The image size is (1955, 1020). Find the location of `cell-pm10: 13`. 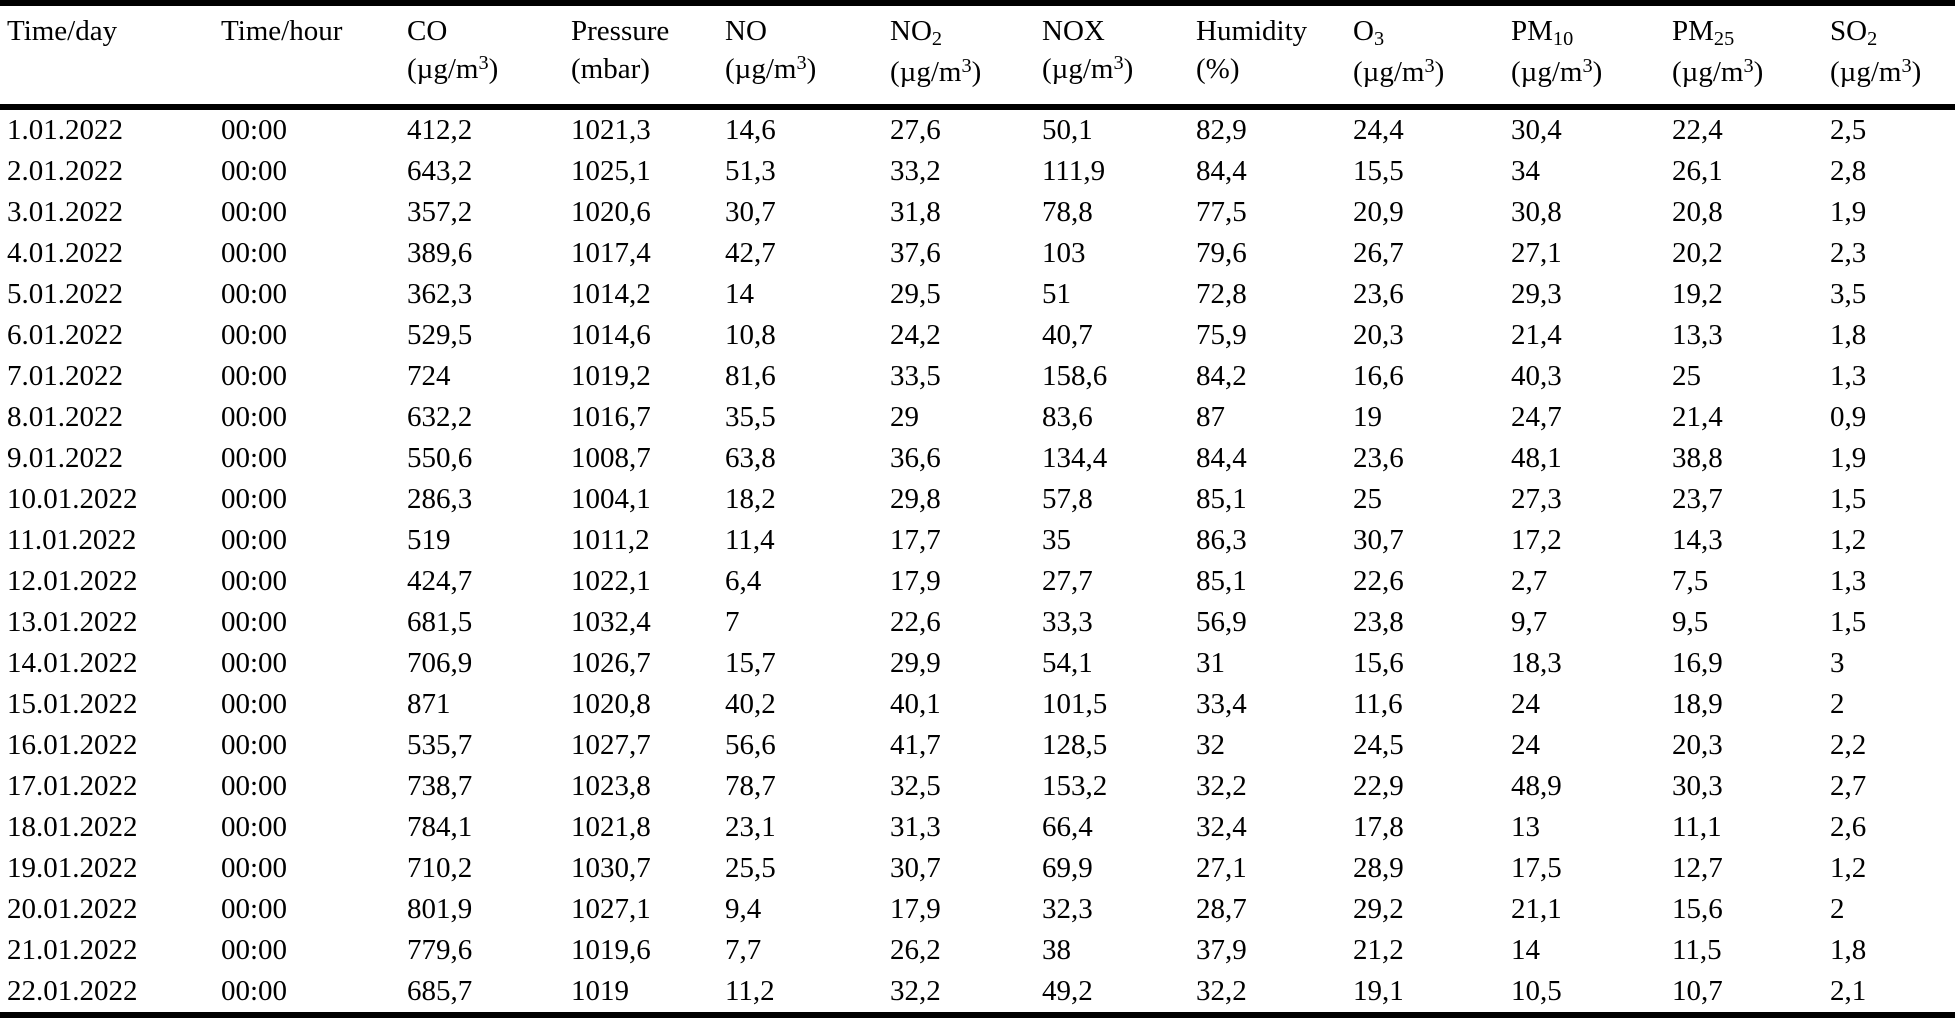

cell-pm10: 13 is located at coordinates (1525, 827).